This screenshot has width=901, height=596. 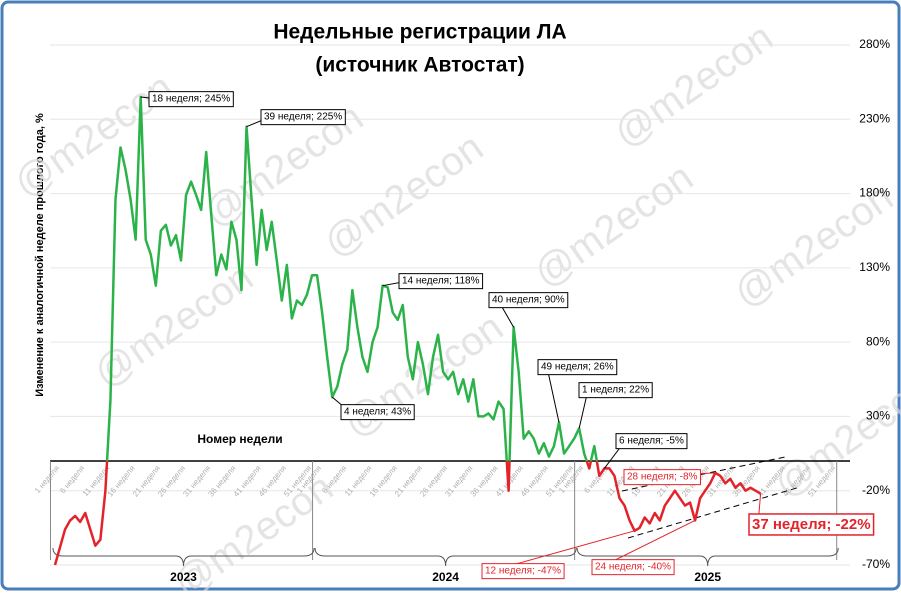 I want to click on annotation: 28 неделя; -8%, so click(x=669, y=477).